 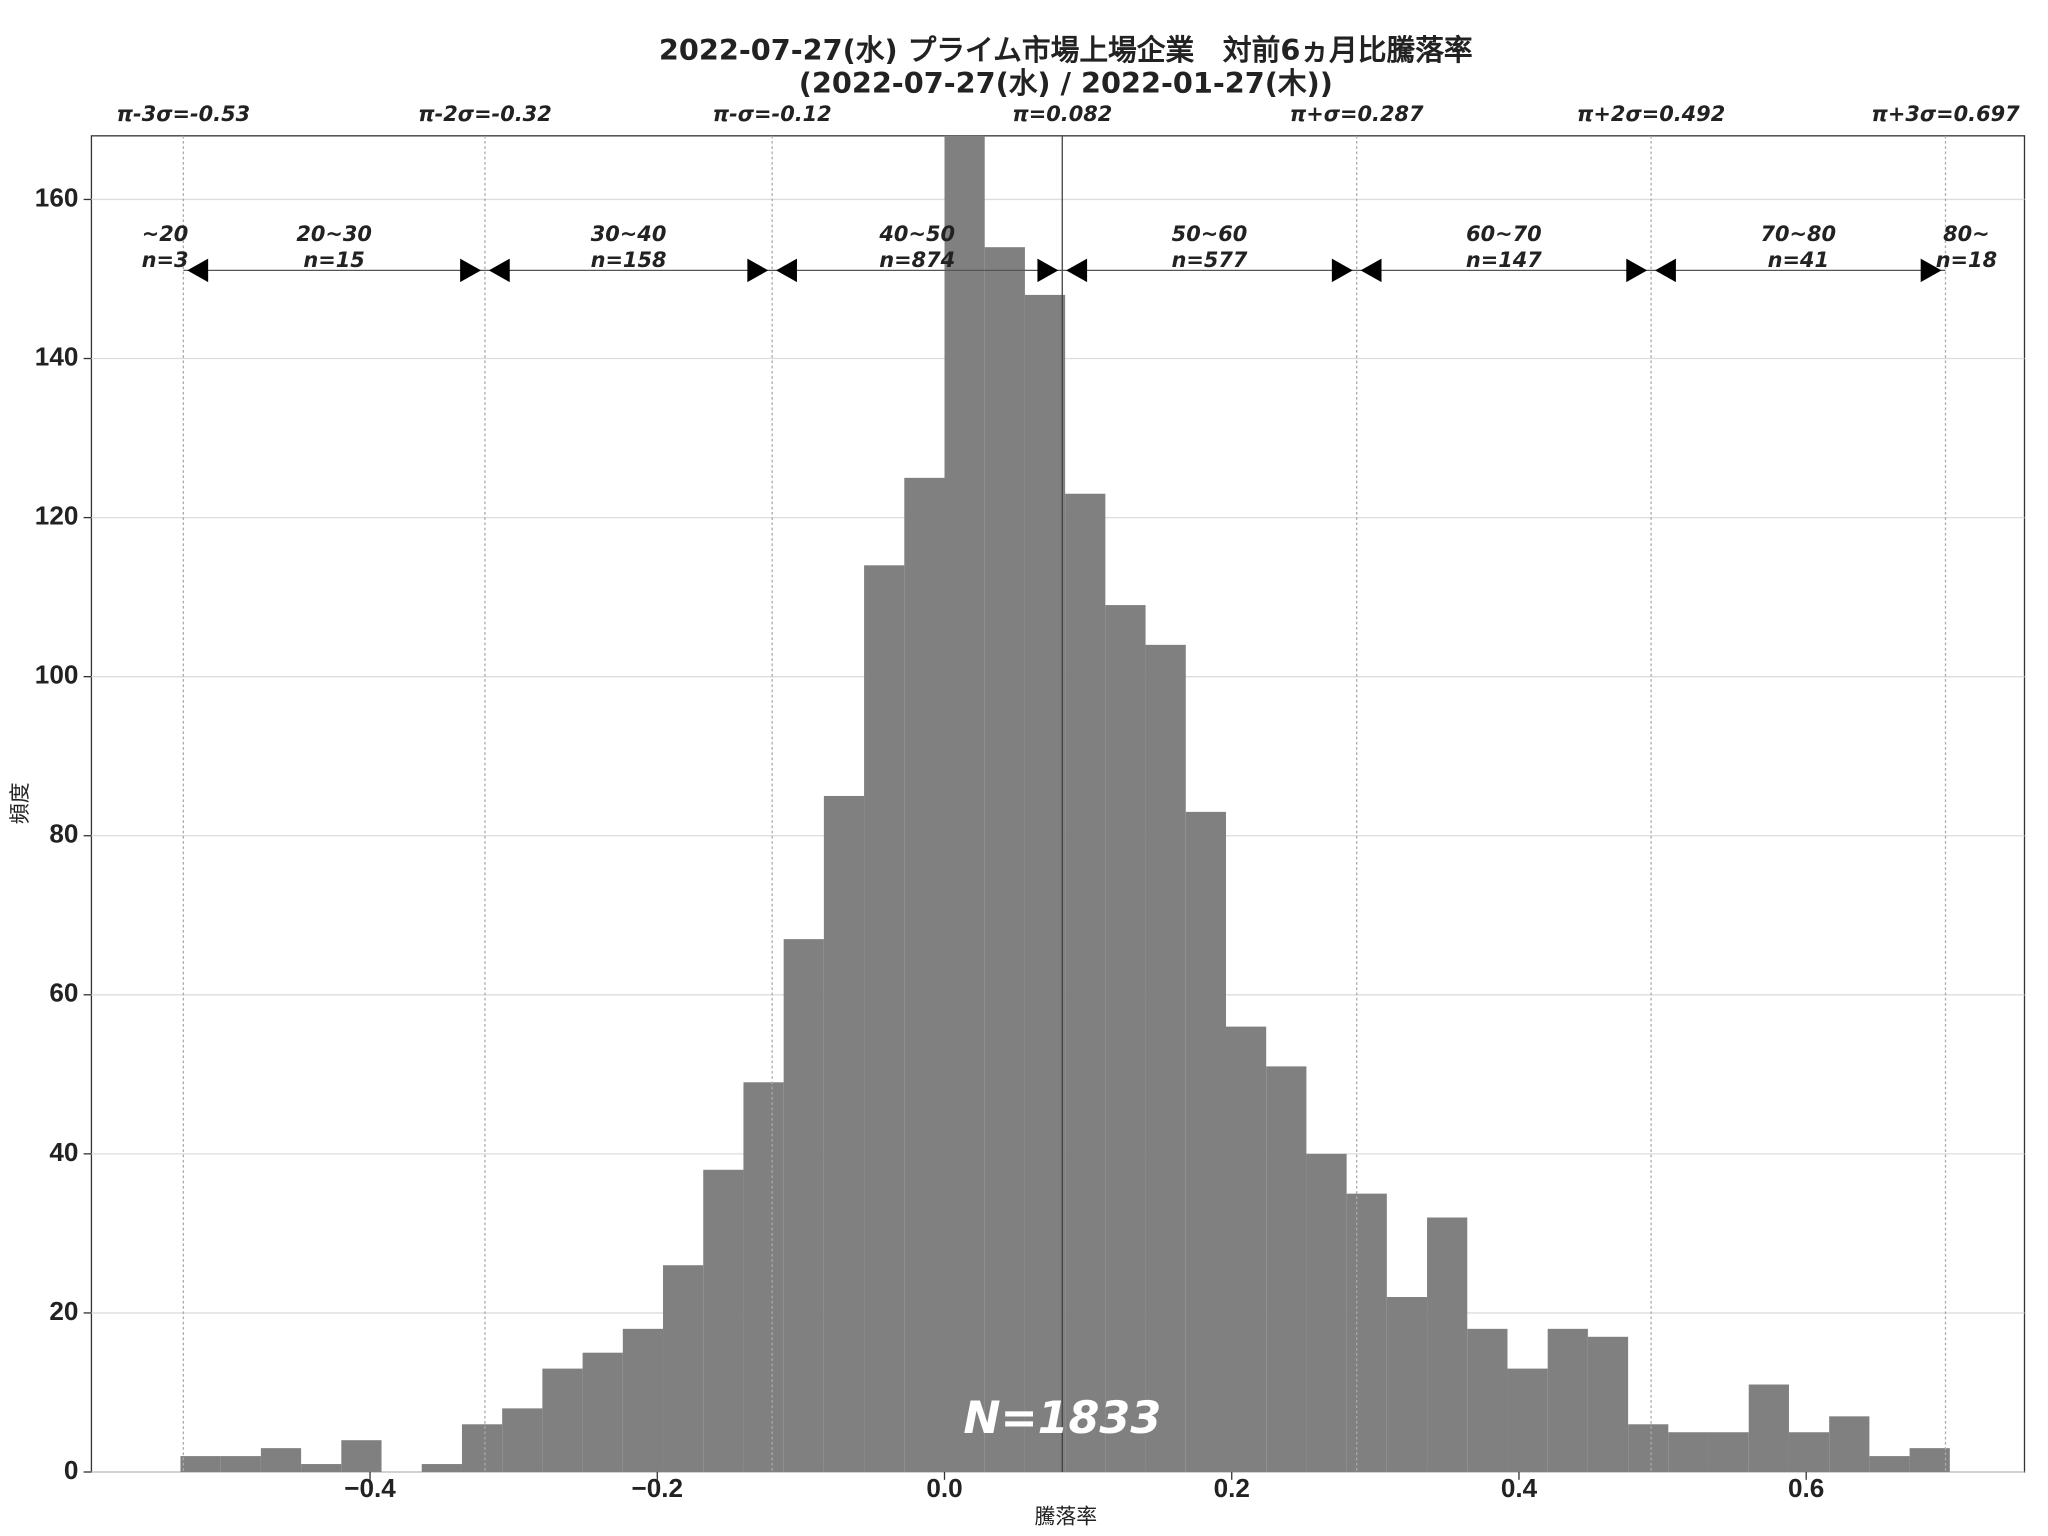 What do you see at coordinates (944, 1488) in the screenshot?
I see `x-tick-label: 0.0` at bounding box center [944, 1488].